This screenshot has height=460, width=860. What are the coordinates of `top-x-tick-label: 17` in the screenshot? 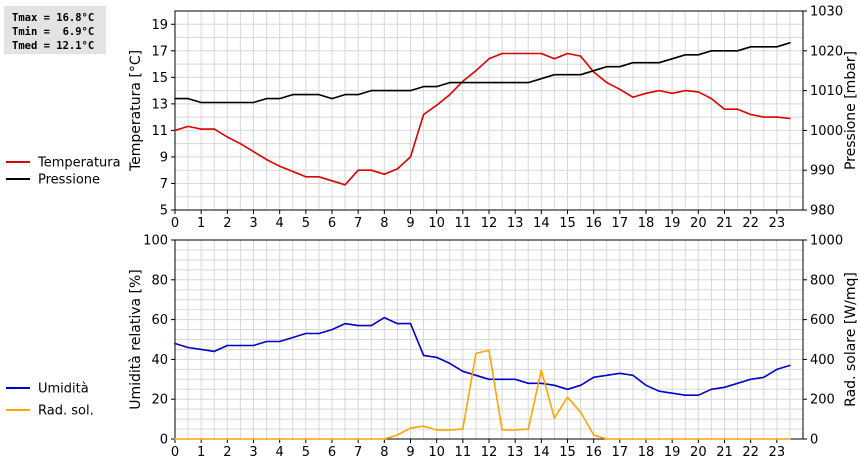 It's located at (620, 223).